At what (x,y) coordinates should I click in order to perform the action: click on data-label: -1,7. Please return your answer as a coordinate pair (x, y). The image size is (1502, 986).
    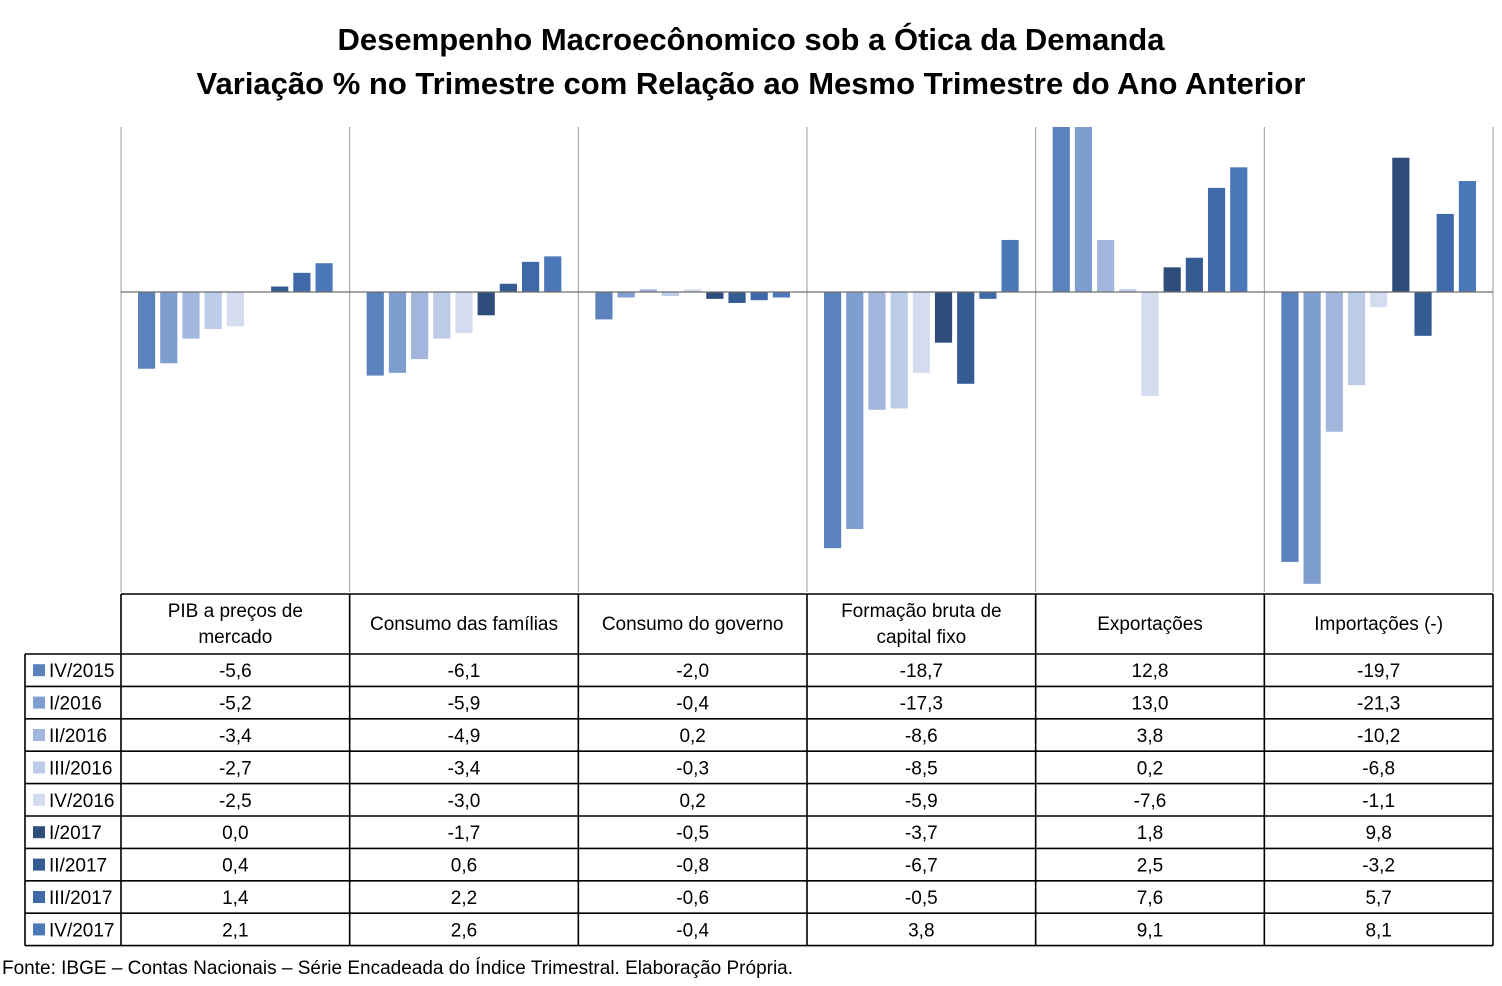
    Looking at the image, I should click on (464, 833).